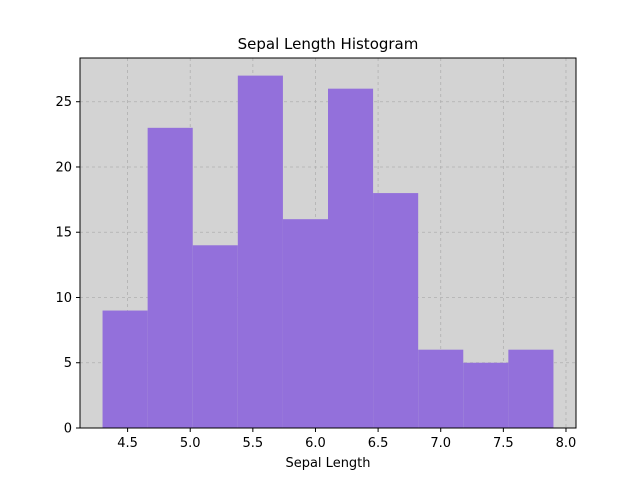 The width and height of the screenshot is (640, 480). I want to click on x-axis-ticks: 4.5 5.0 5.5 6.0 6.5 7.0 7.5 8.0, so click(346, 439).